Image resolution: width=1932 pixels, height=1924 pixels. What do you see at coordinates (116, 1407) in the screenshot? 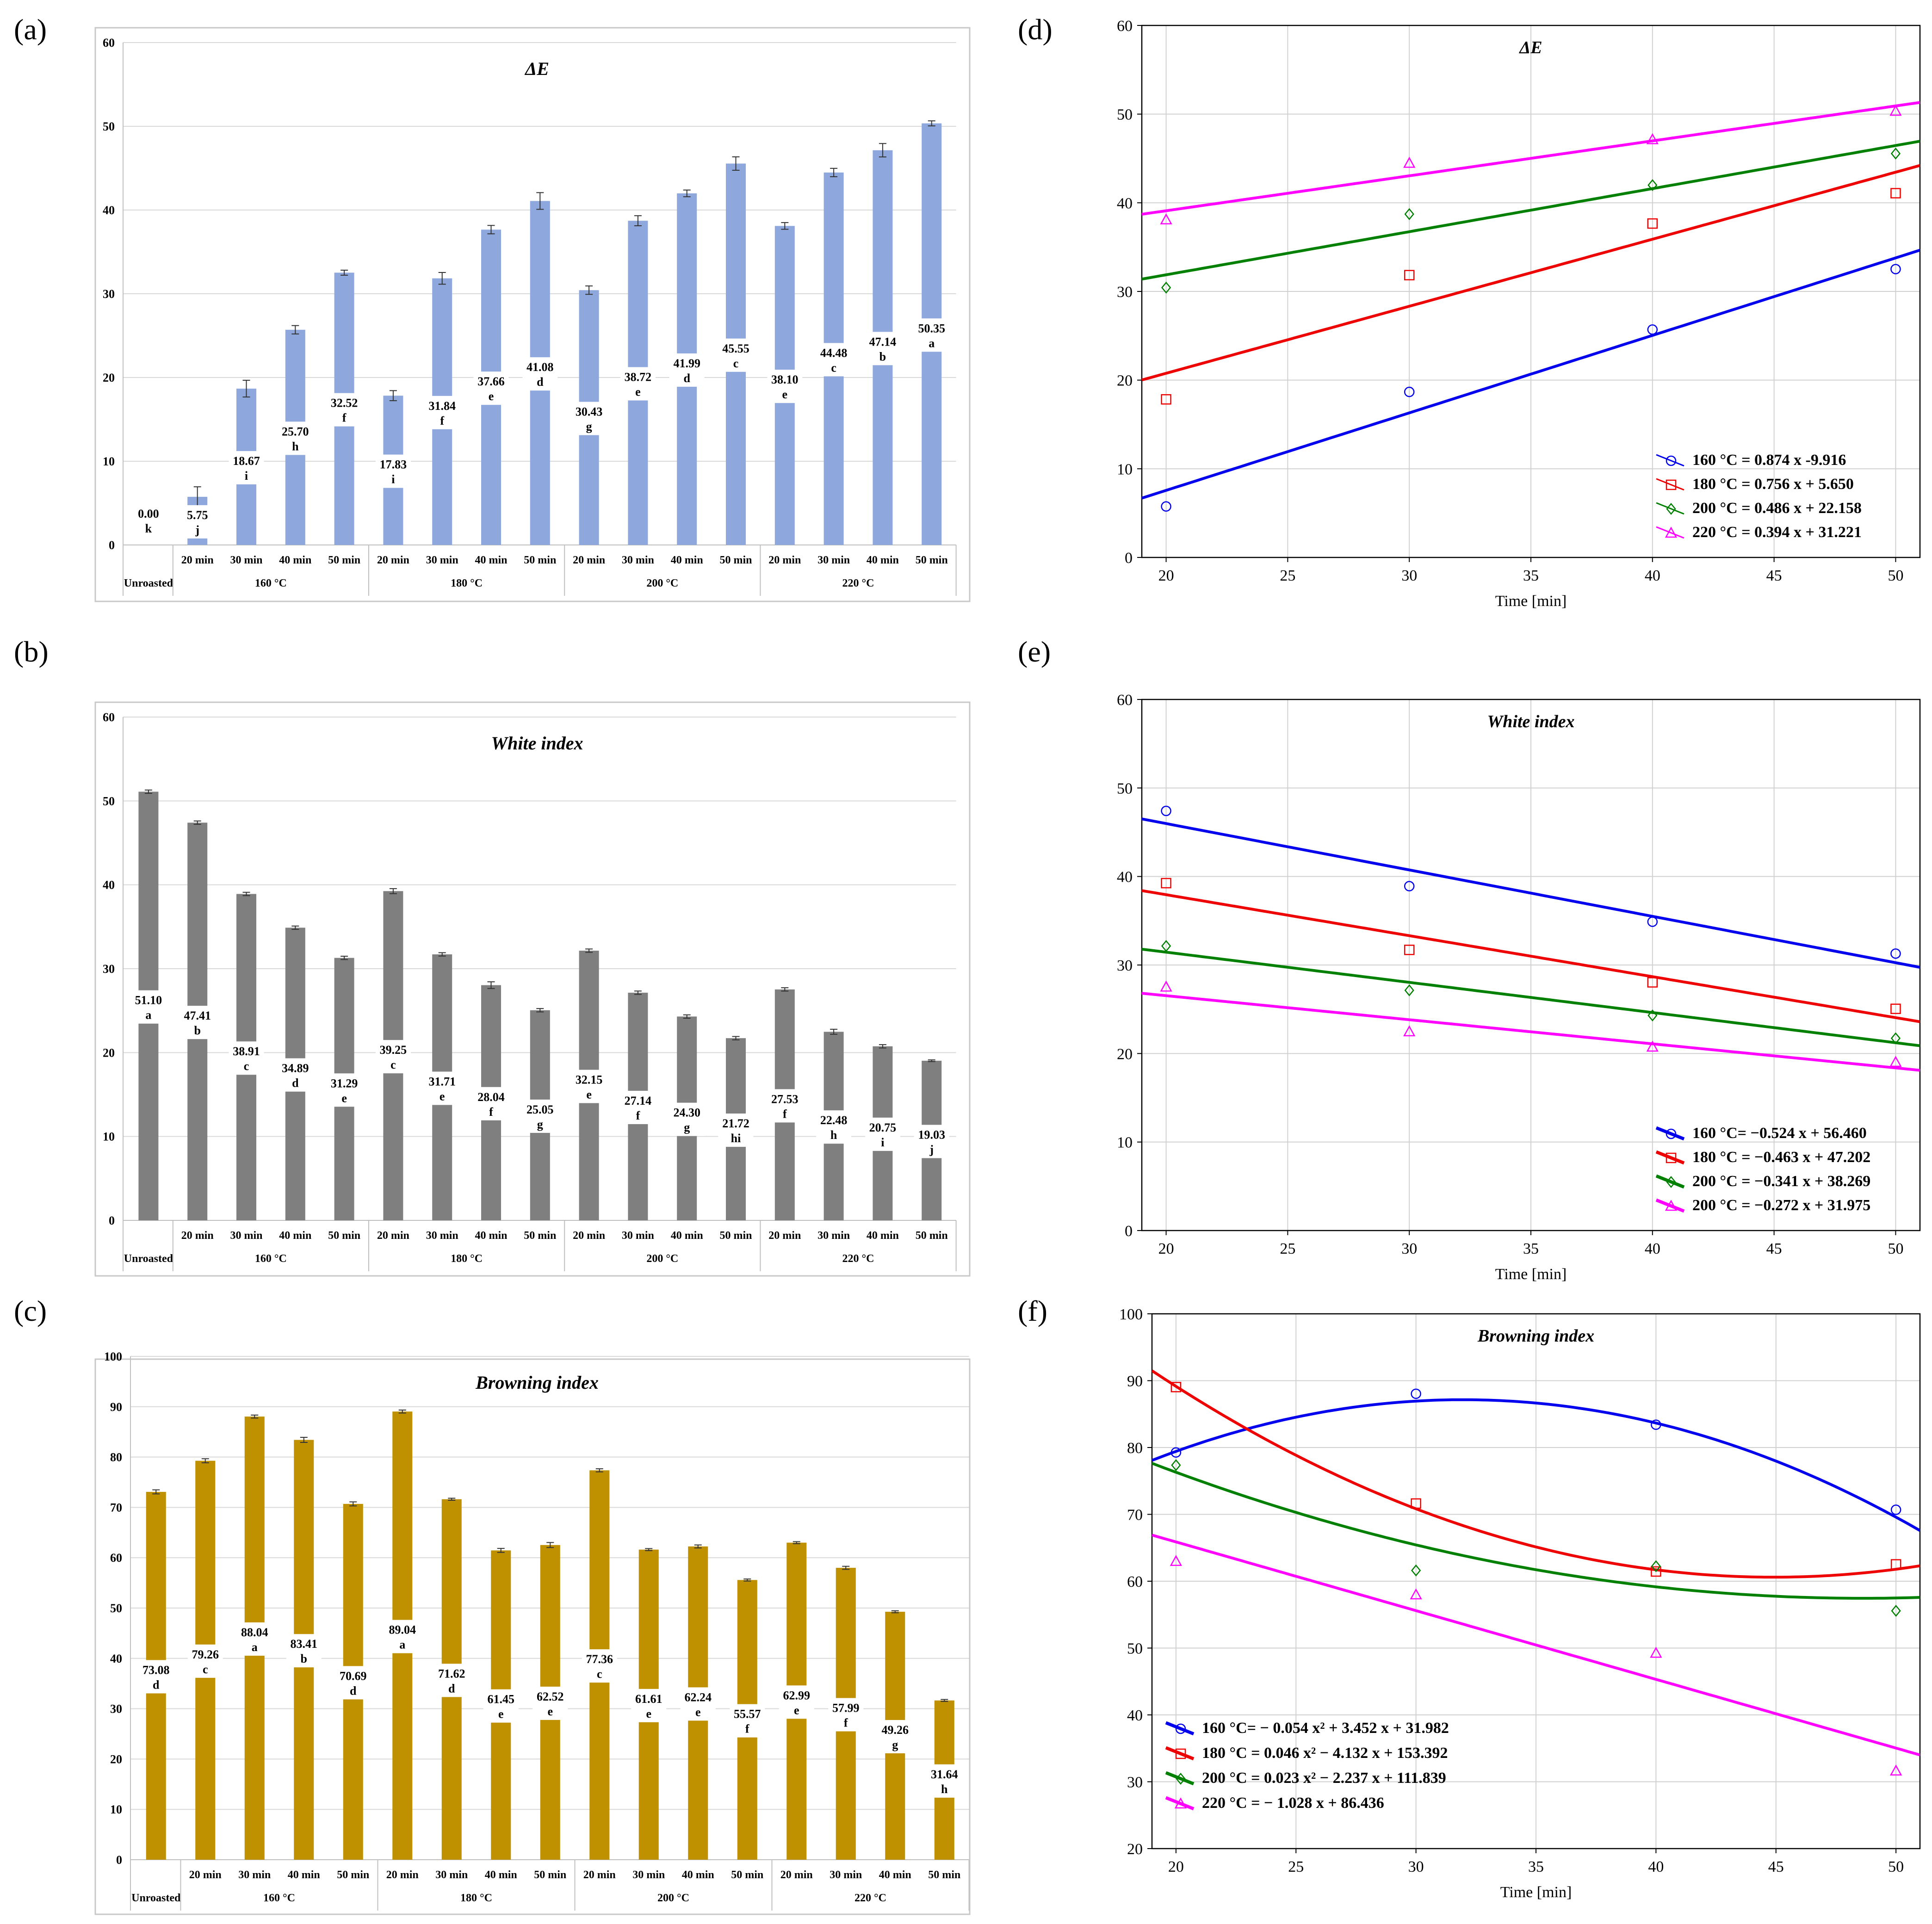
I see `y-tick-label: 90` at bounding box center [116, 1407].